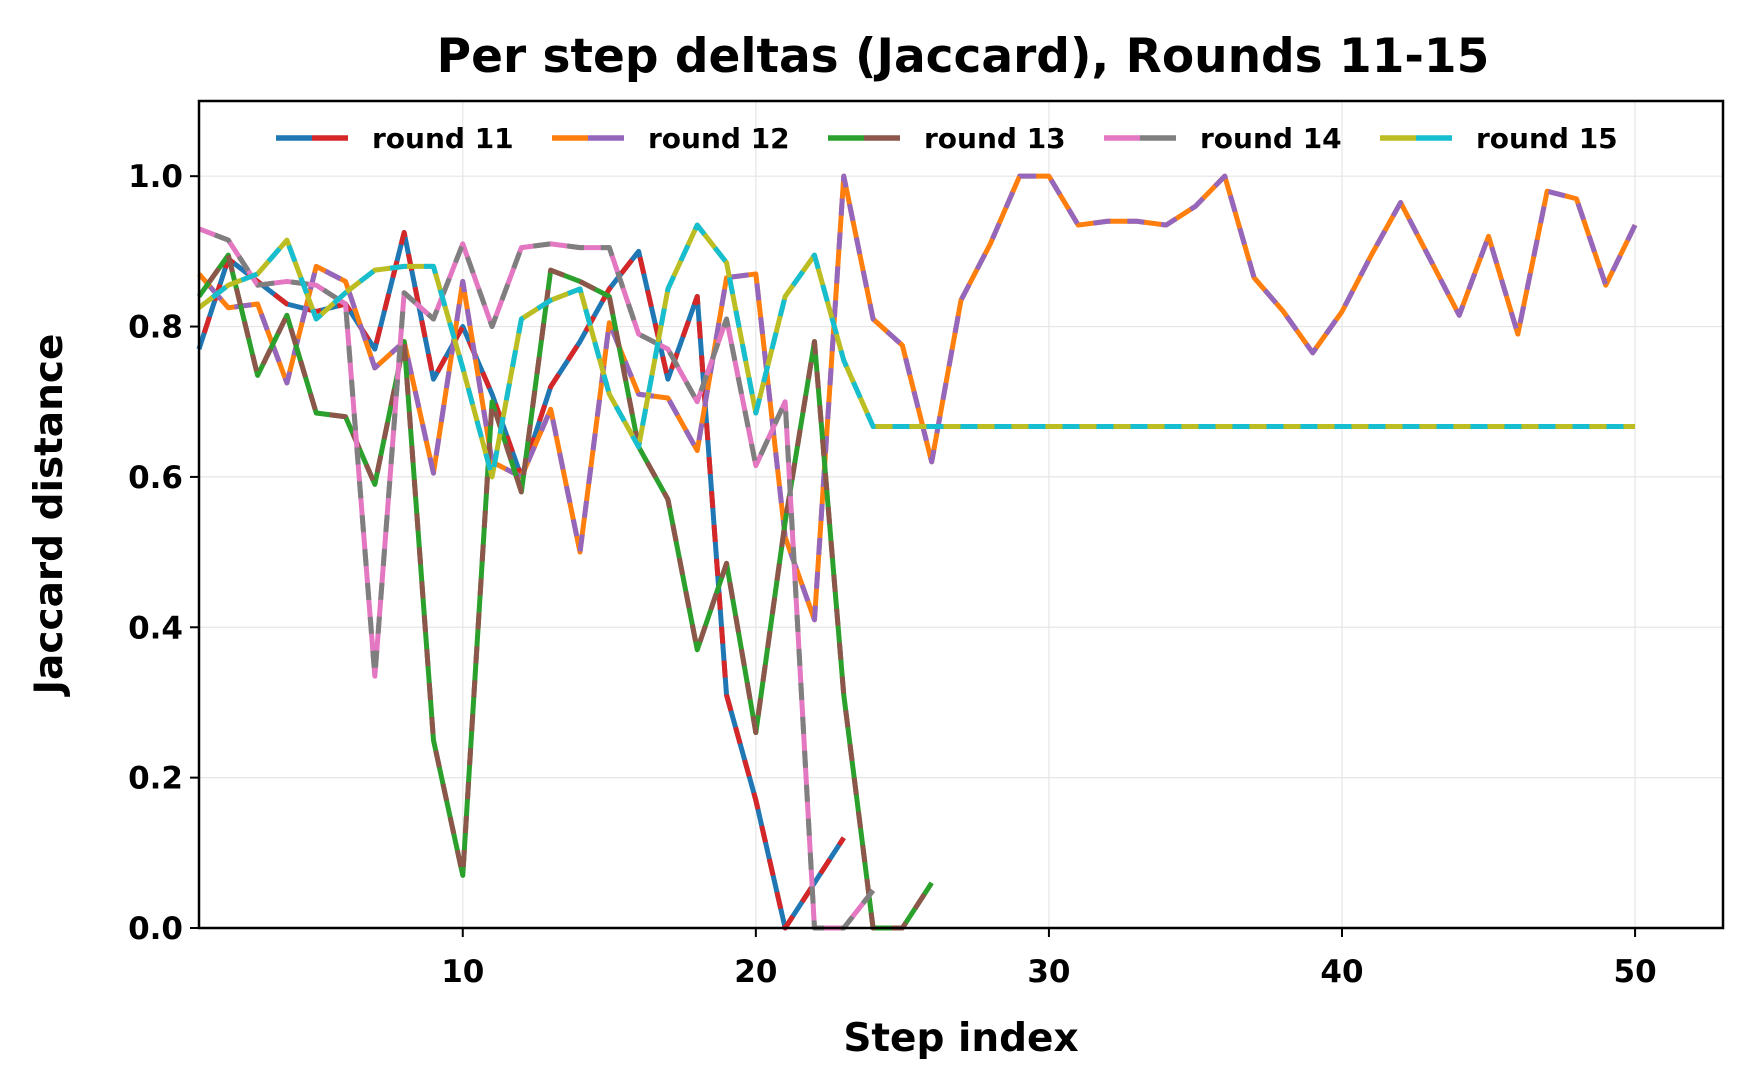  Describe the element at coordinates (1048, 972) in the screenshot. I see `x-tick-label: 30` at that location.